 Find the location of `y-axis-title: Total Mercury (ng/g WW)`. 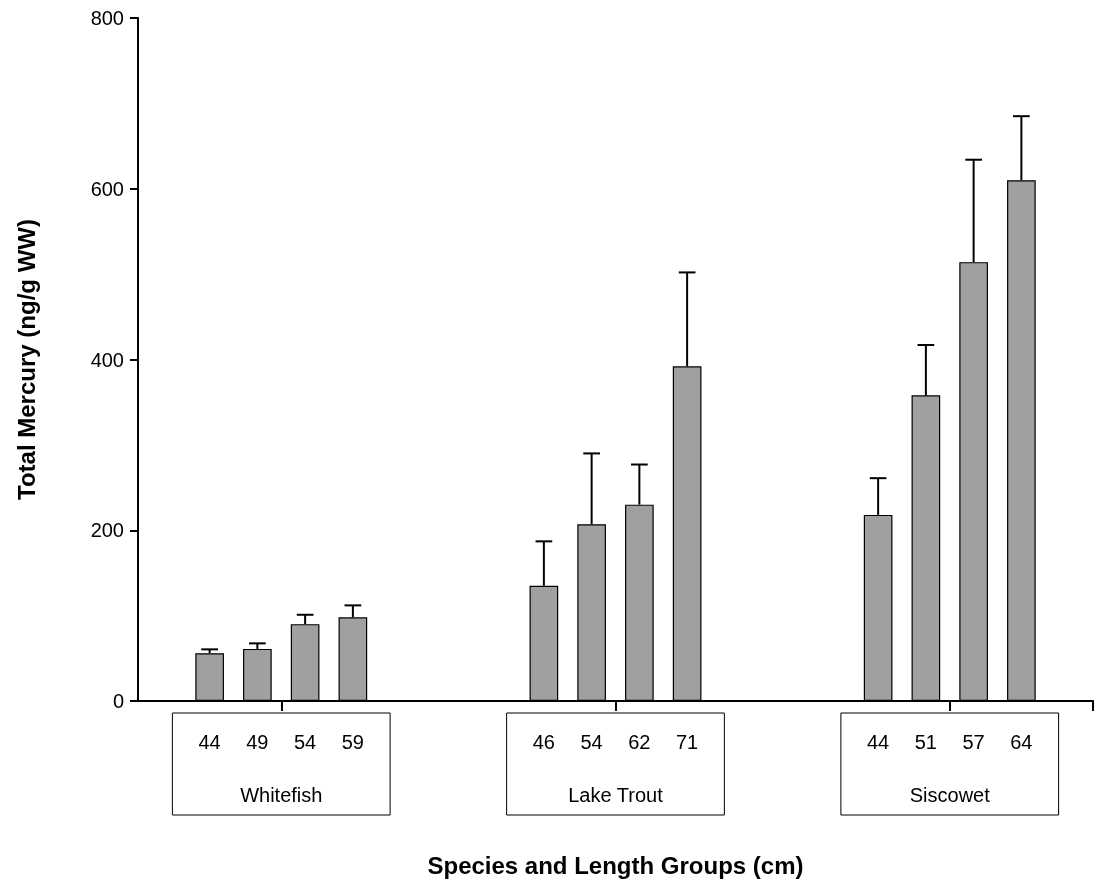

y-axis-title: Total Mercury (ng/g WW) is located at coordinates (26, 359).